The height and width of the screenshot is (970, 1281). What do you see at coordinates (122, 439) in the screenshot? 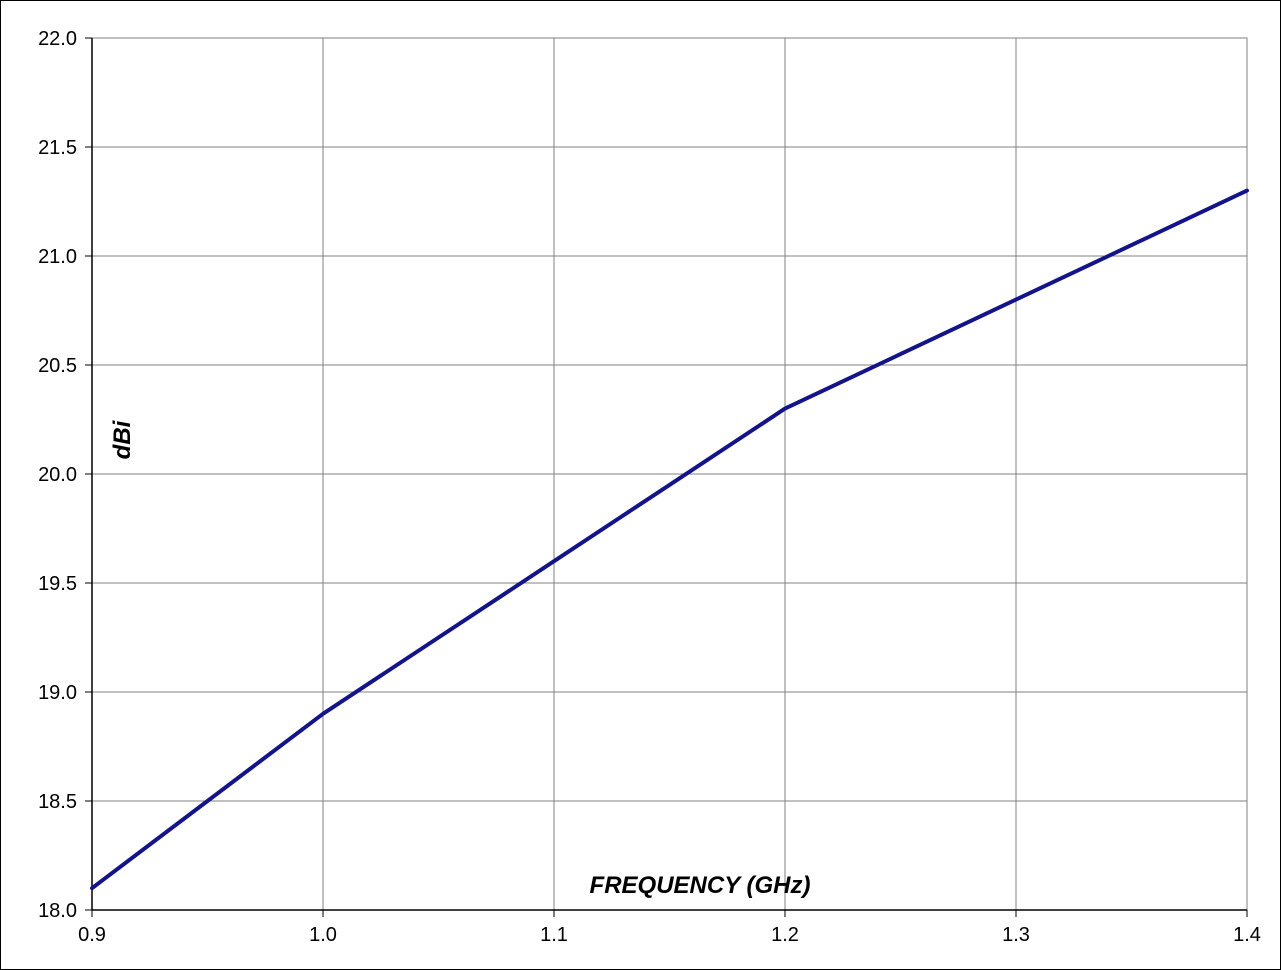
I see `y-axis-title: dBi` at bounding box center [122, 439].